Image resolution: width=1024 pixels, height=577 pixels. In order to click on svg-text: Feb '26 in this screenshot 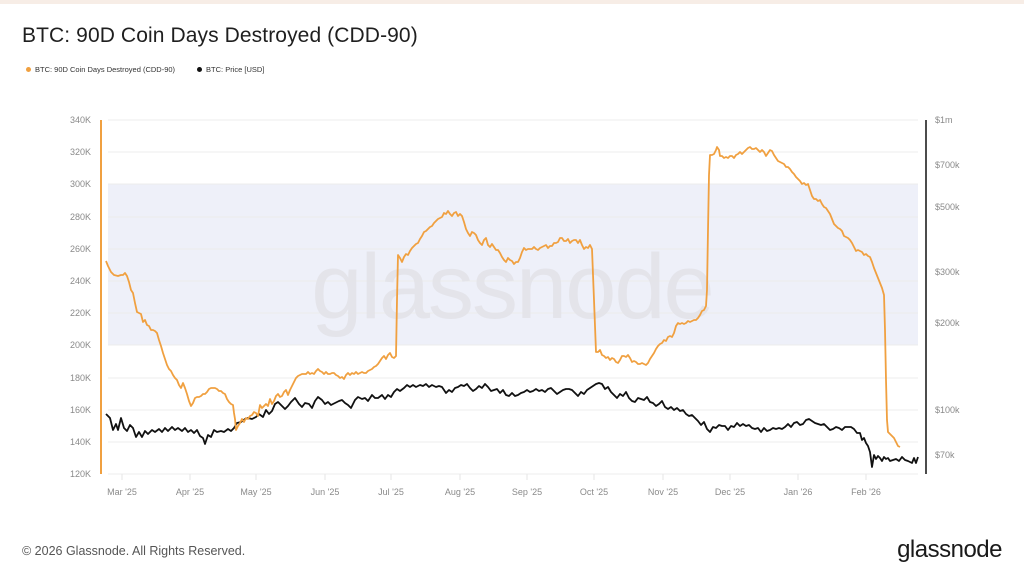, I will do `click(866, 492)`.